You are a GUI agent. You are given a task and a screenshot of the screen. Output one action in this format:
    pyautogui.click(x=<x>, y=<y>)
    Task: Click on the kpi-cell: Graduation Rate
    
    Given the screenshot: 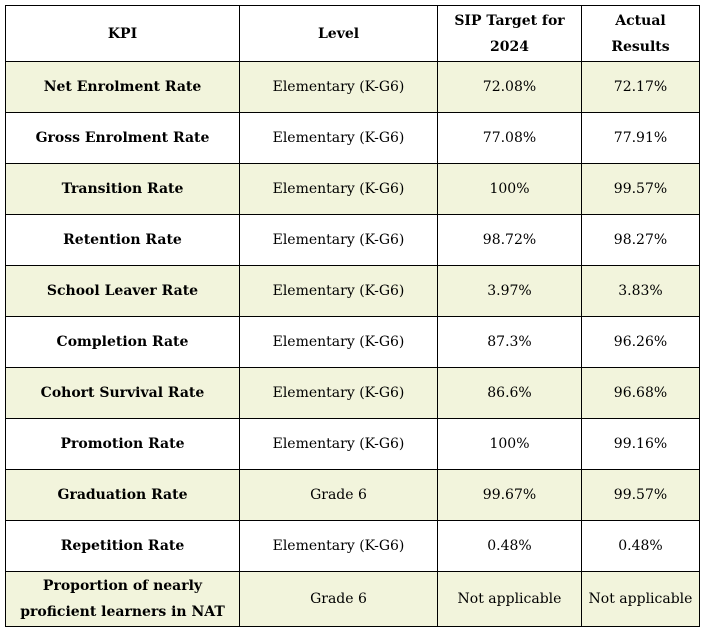 What is the action you would take?
    pyautogui.click(x=122, y=495)
    